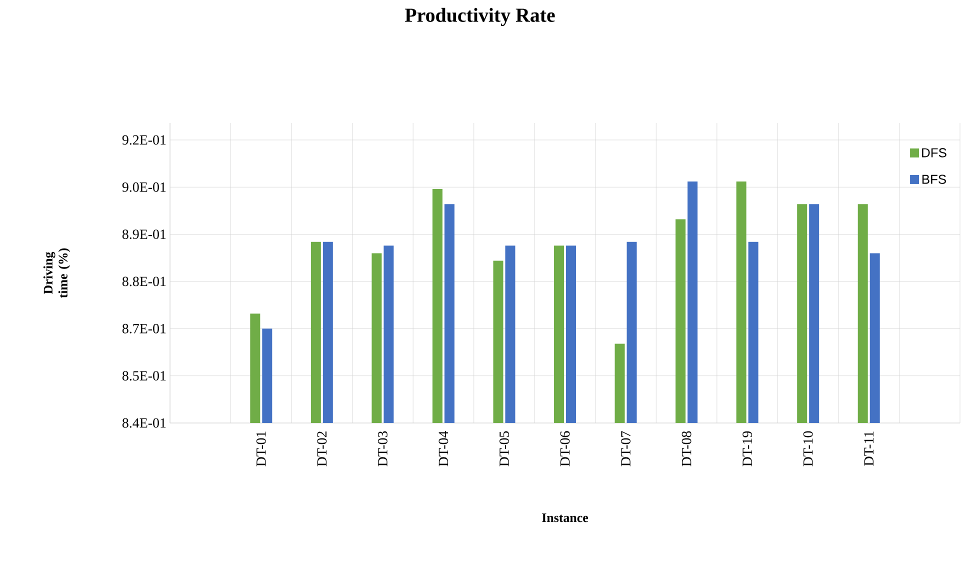  Describe the element at coordinates (322, 449) in the screenshot. I see `x-tick-label: DT-02` at that location.